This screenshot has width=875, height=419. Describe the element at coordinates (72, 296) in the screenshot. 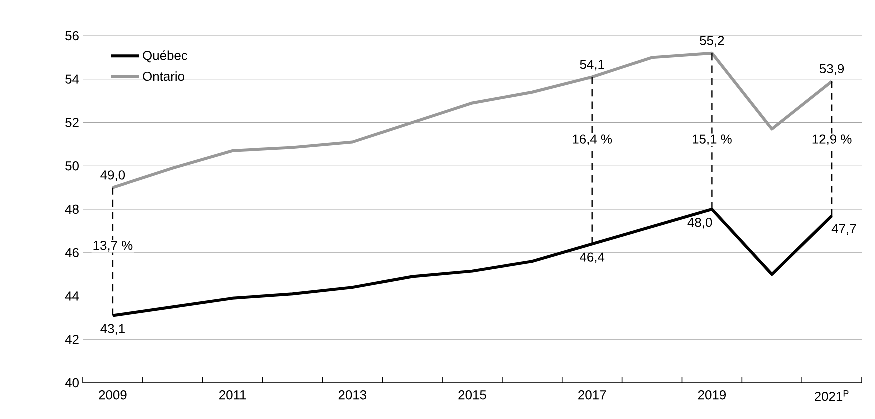

I see `y-tick-label: 44` at that location.